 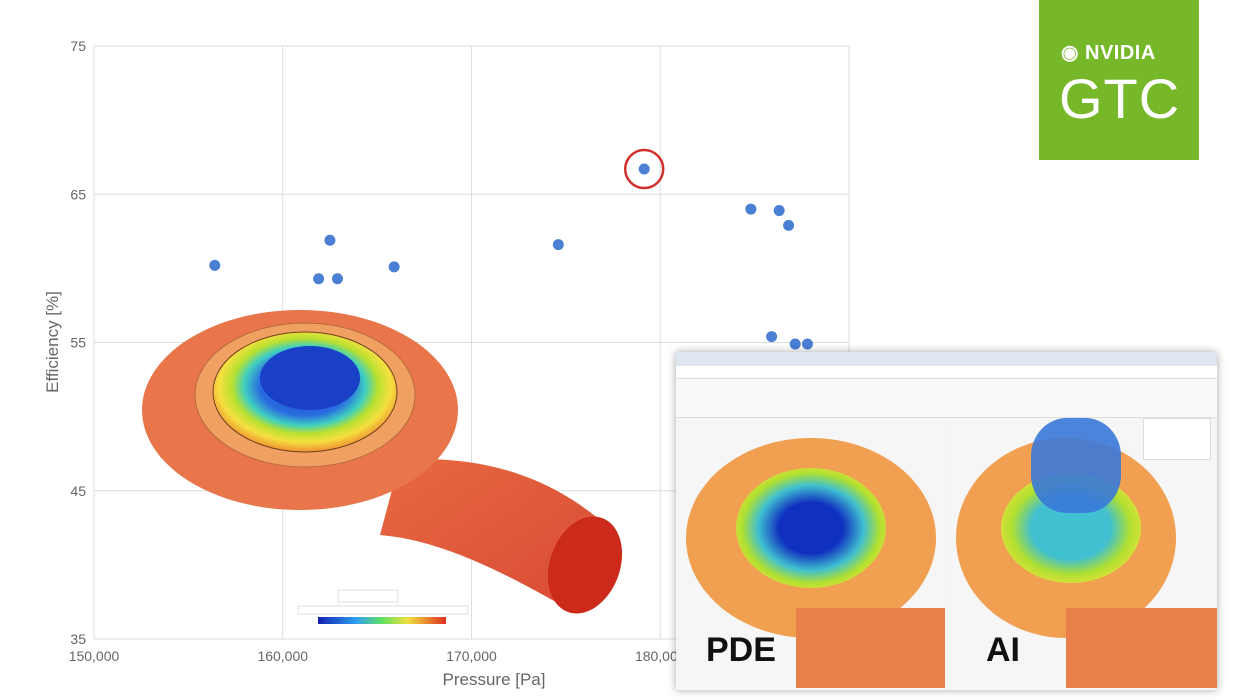 What do you see at coordinates (282, 656) in the screenshot?
I see `x-tick-label: 160,000` at bounding box center [282, 656].